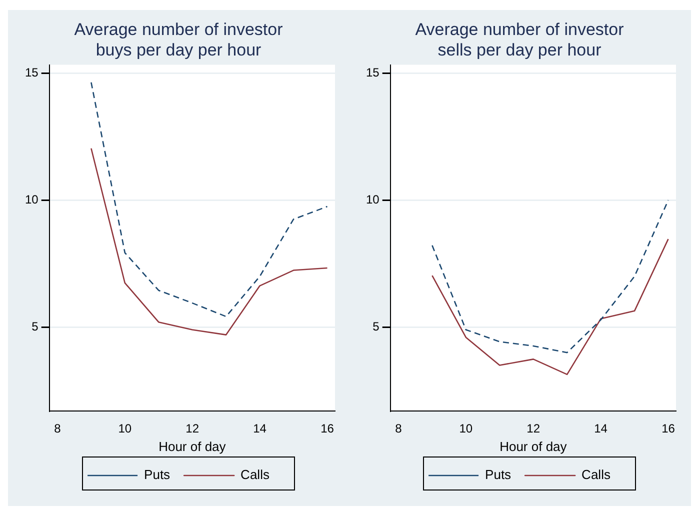 This screenshot has height=511, width=699. What do you see at coordinates (179, 40) in the screenshot?
I see `chart-title: Average number of investor buys per day per hour` at bounding box center [179, 40].